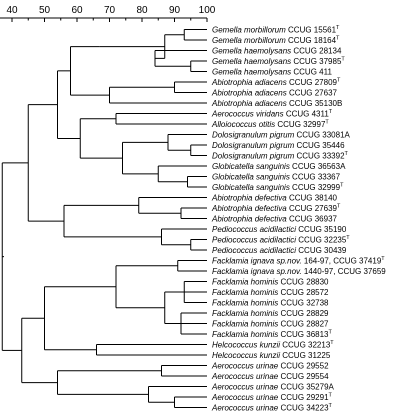 The image size is (404, 412). What do you see at coordinates (306, 387) in the screenshot?
I see `strain-id: CCUG 35279A` at bounding box center [306, 387].